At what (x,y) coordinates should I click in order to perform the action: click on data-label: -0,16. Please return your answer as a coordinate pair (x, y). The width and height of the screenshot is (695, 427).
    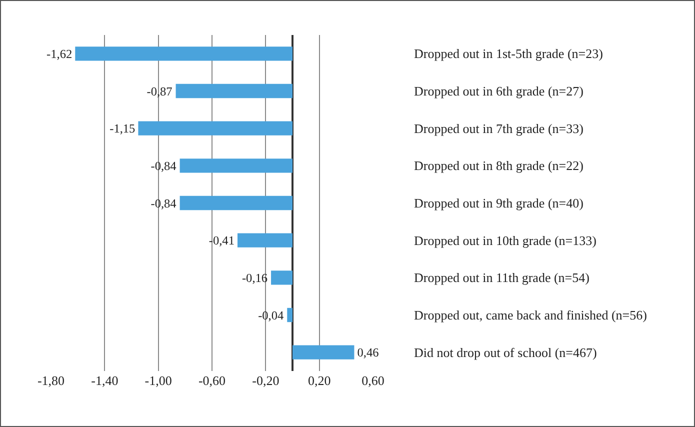
    Looking at the image, I should click on (255, 277).